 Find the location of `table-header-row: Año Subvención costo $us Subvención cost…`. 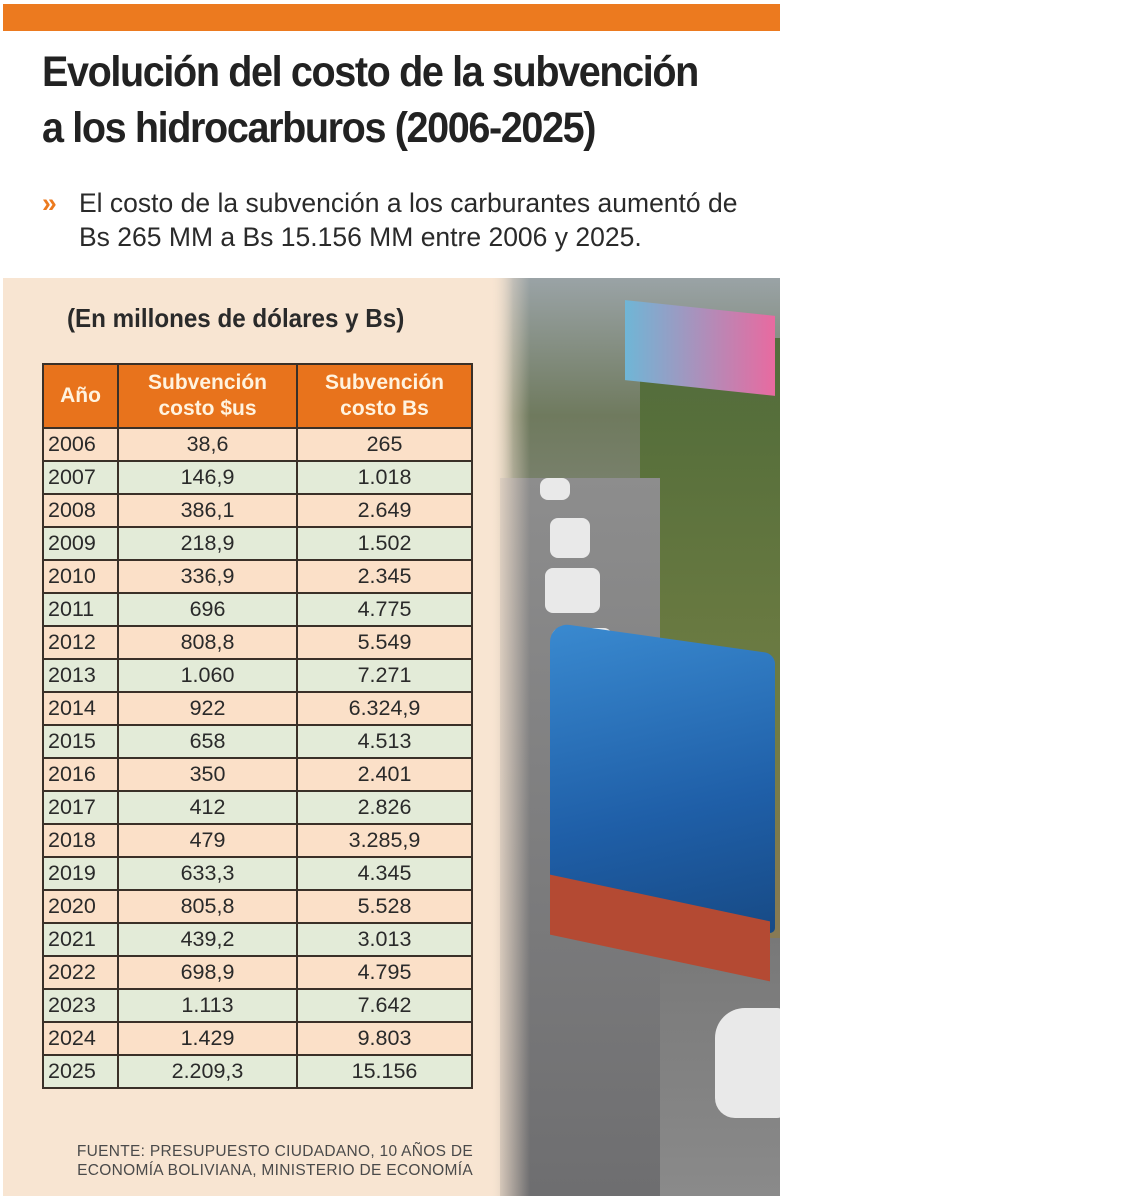

table-header-row: Año Subvención costo $us Subvención cost… is located at coordinates (257, 396).